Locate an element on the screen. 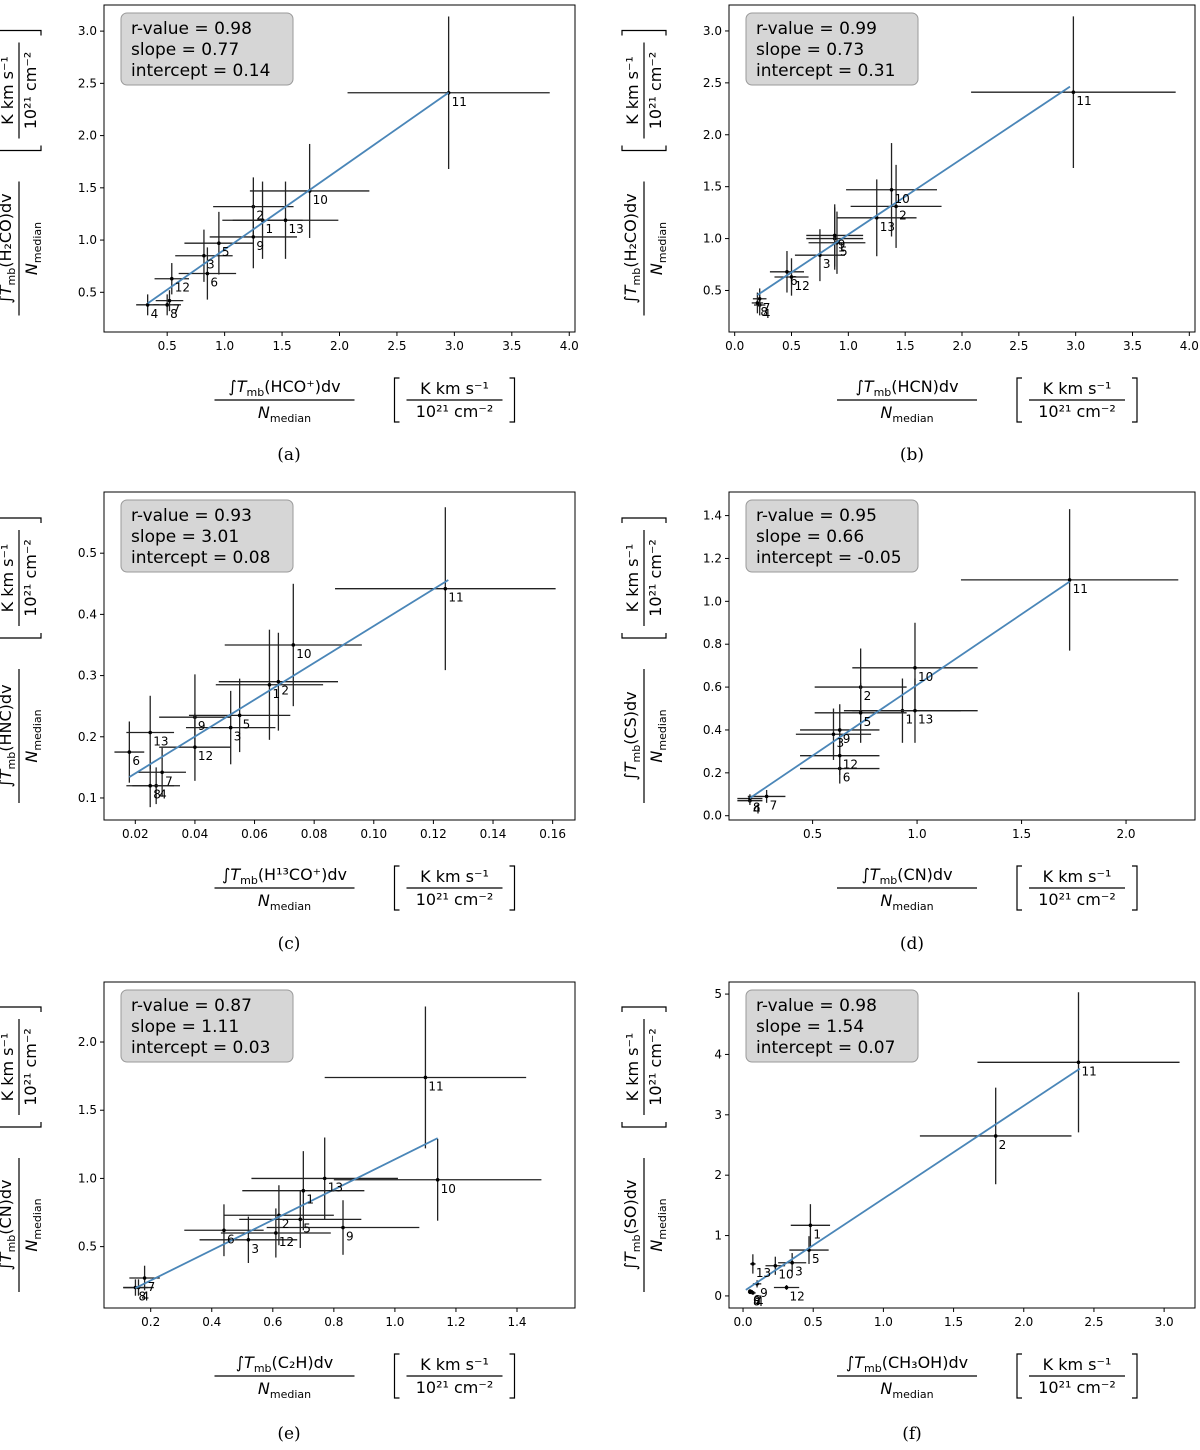 This screenshot has height=1450, width=1200. y-tick-label: 0.0 is located at coordinates (712, 816).